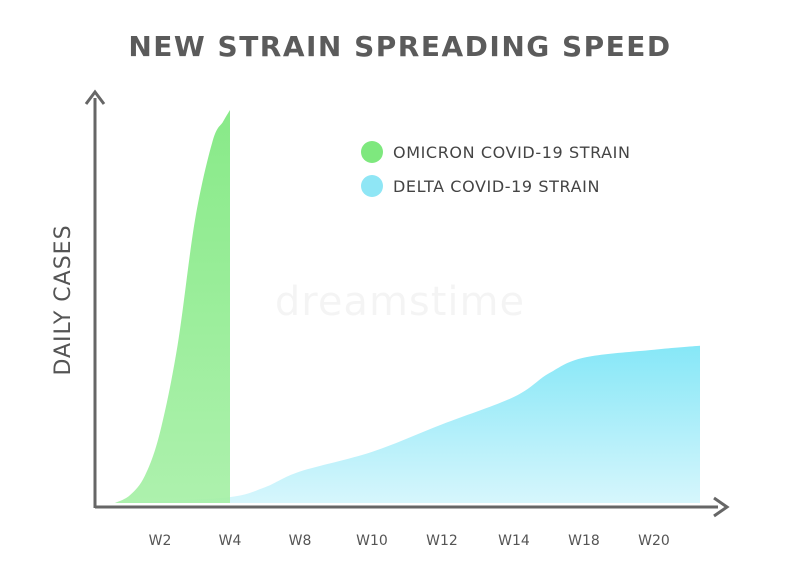 This screenshot has height=581, width=800. I want to click on chart-title: NEW STRAIN SPREADING SPEED, so click(400, 46).